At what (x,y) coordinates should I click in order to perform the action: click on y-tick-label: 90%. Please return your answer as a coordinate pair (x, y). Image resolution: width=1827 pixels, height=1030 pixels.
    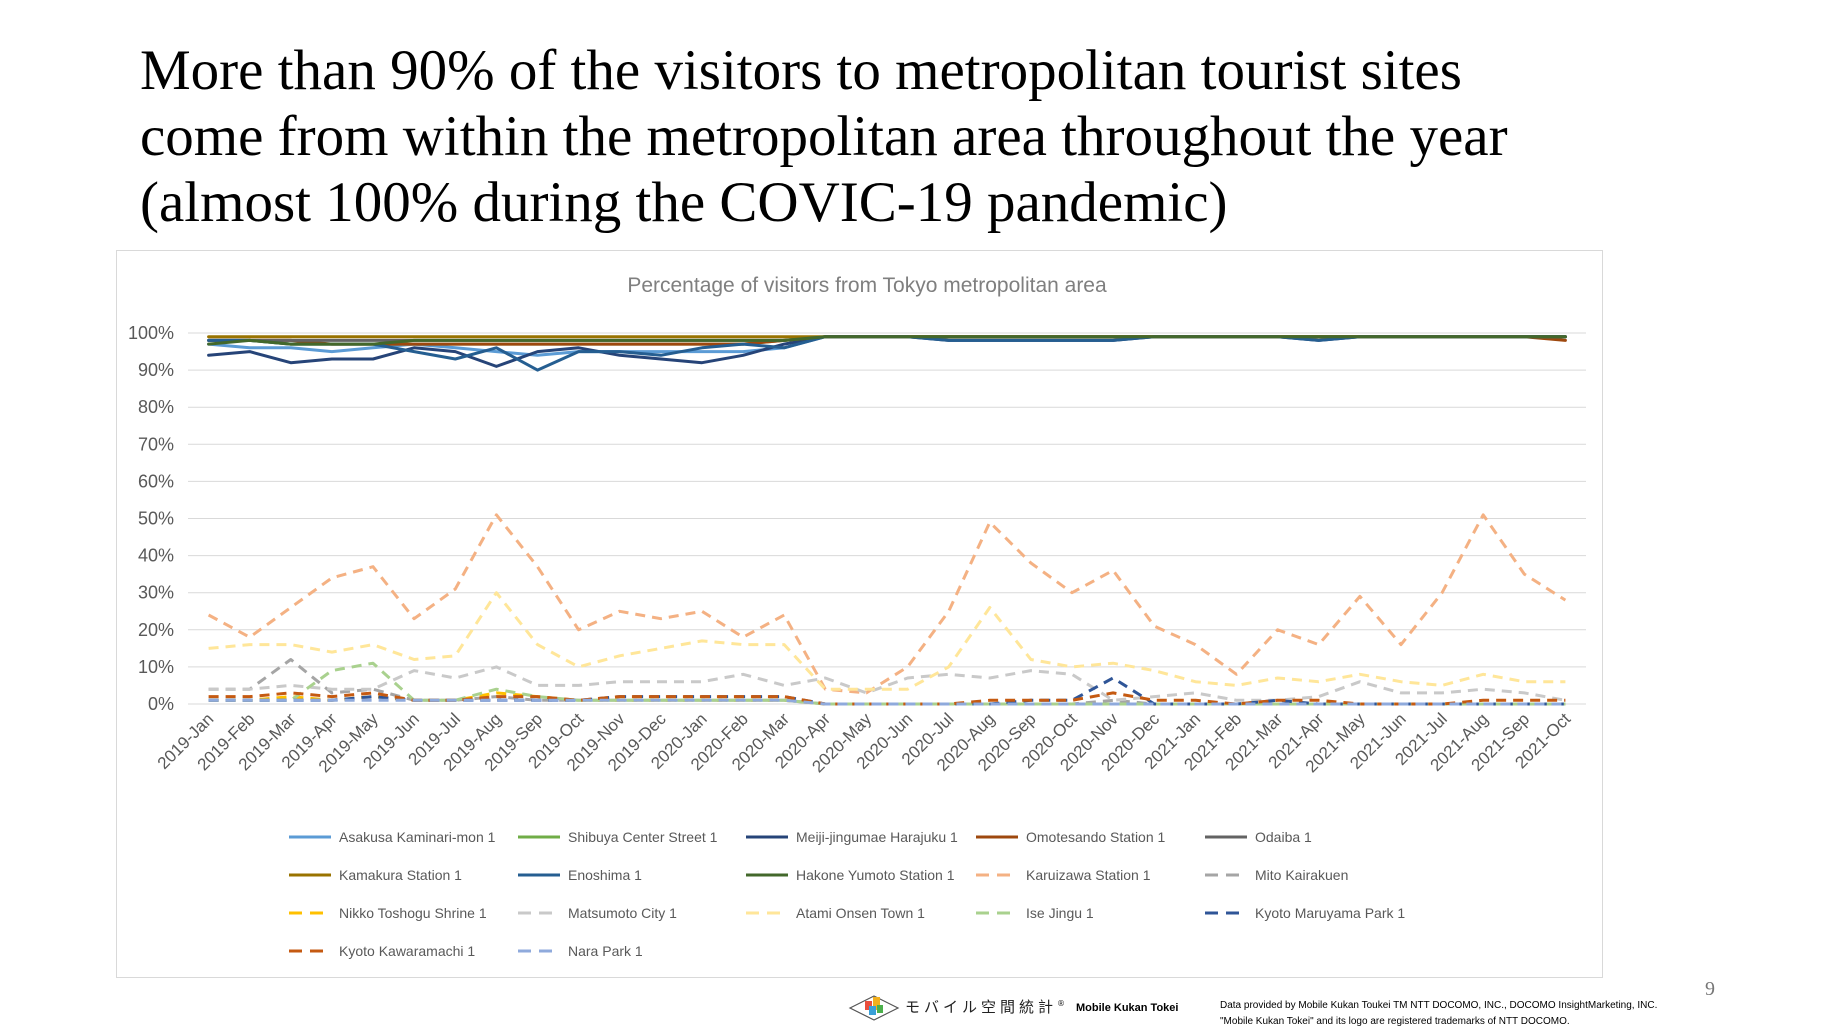
    Looking at the image, I should click on (156, 370).